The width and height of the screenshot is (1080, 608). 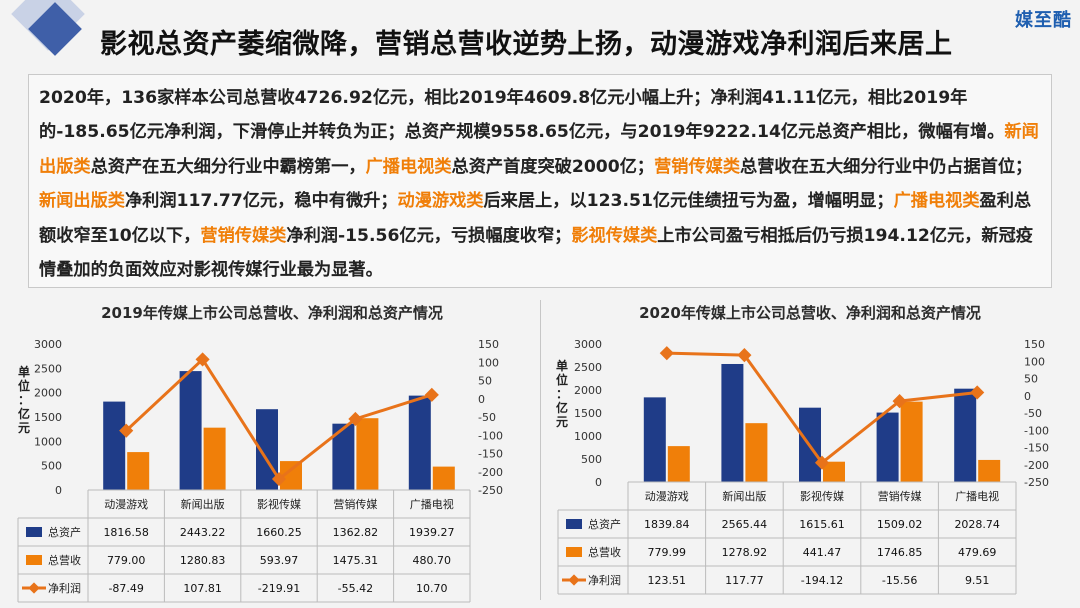 What do you see at coordinates (203, 504) in the screenshot?
I see `category-label: 新闻出版` at bounding box center [203, 504].